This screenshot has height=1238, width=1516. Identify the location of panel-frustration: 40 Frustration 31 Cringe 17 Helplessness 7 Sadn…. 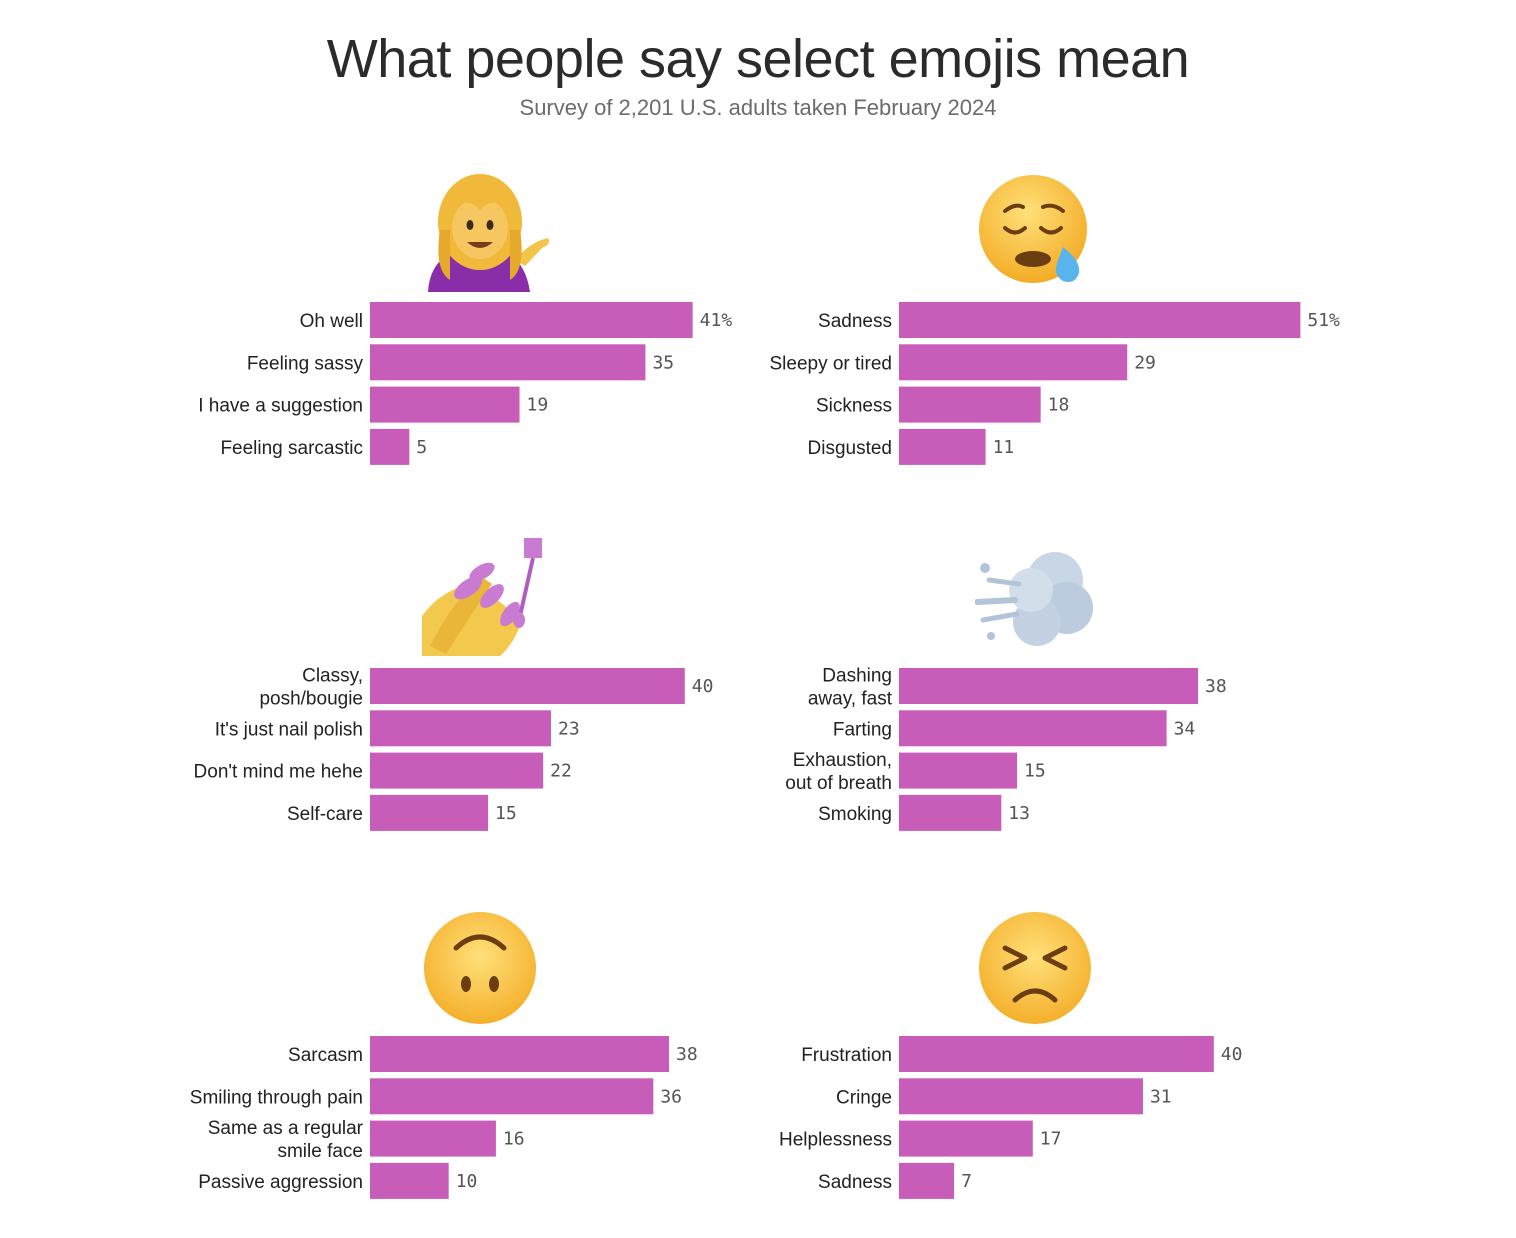
(885, 1069).